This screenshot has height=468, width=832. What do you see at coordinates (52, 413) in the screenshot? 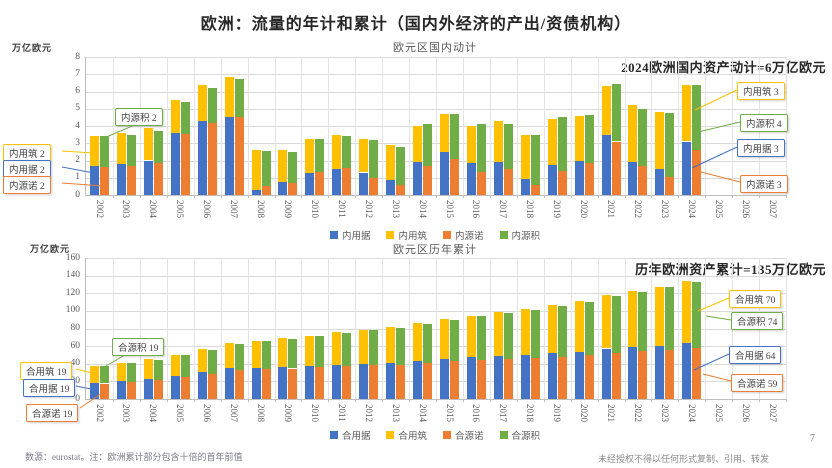
I see `data-callout-orange: 合源诺 19` at bounding box center [52, 413].